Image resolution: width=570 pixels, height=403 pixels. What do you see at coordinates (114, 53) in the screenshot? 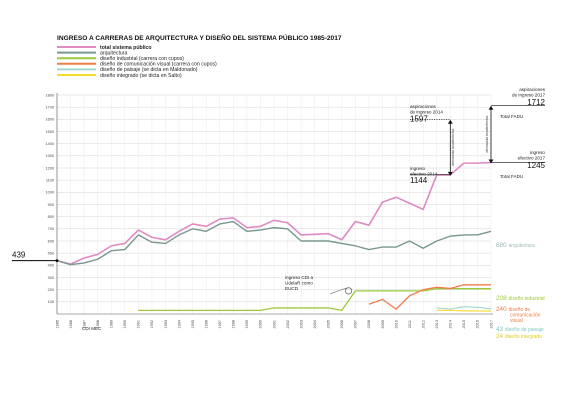
I see `legend-entry: arquitectura` at bounding box center [114, 53].